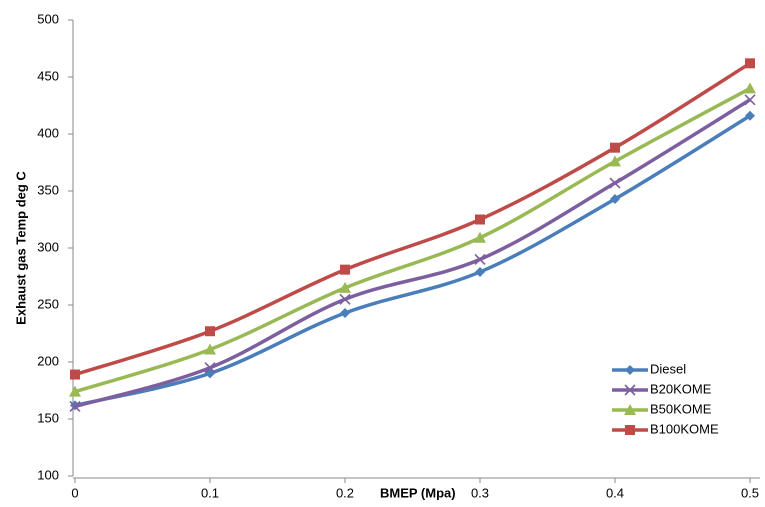  Describe the element at coordinates (48, 246) in the screenshot. I see `y-tick-label: 300` at that location.